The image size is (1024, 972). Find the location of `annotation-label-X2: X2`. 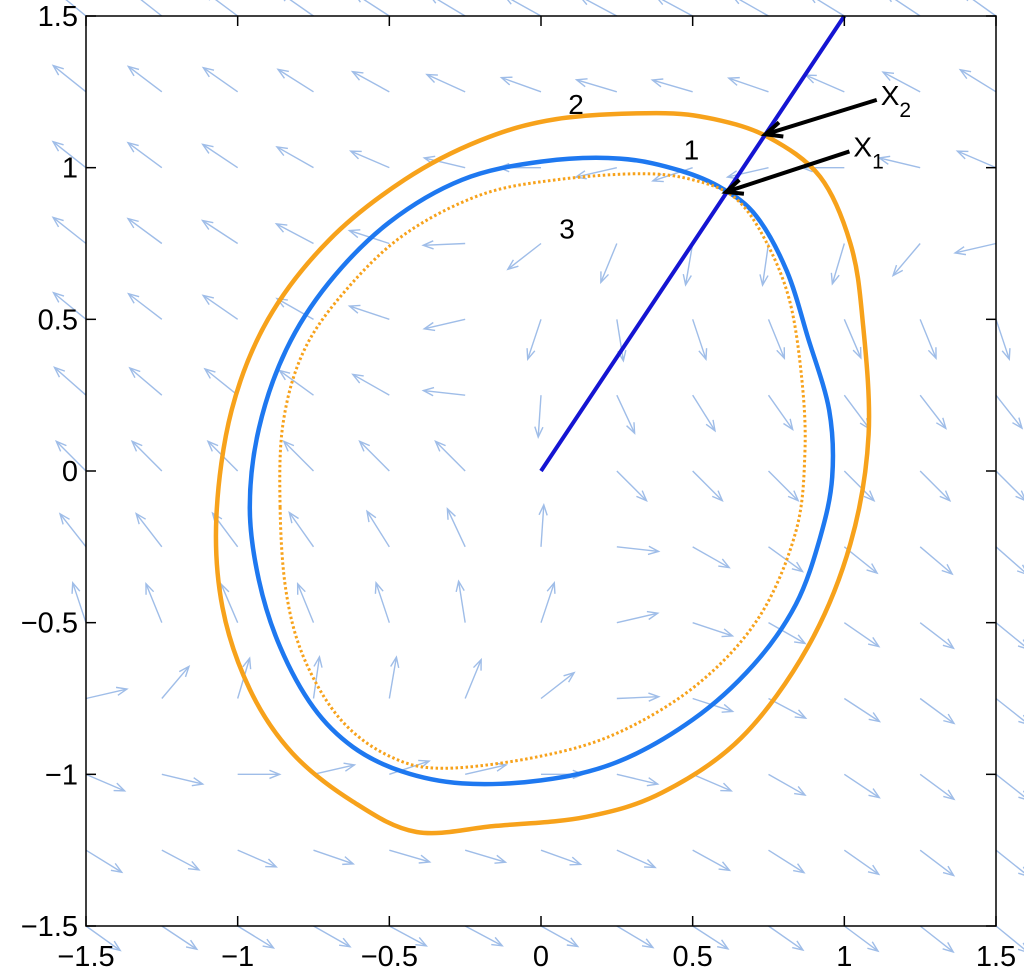

annotation-label-X2: X2 is located at coordinates (896, 101).